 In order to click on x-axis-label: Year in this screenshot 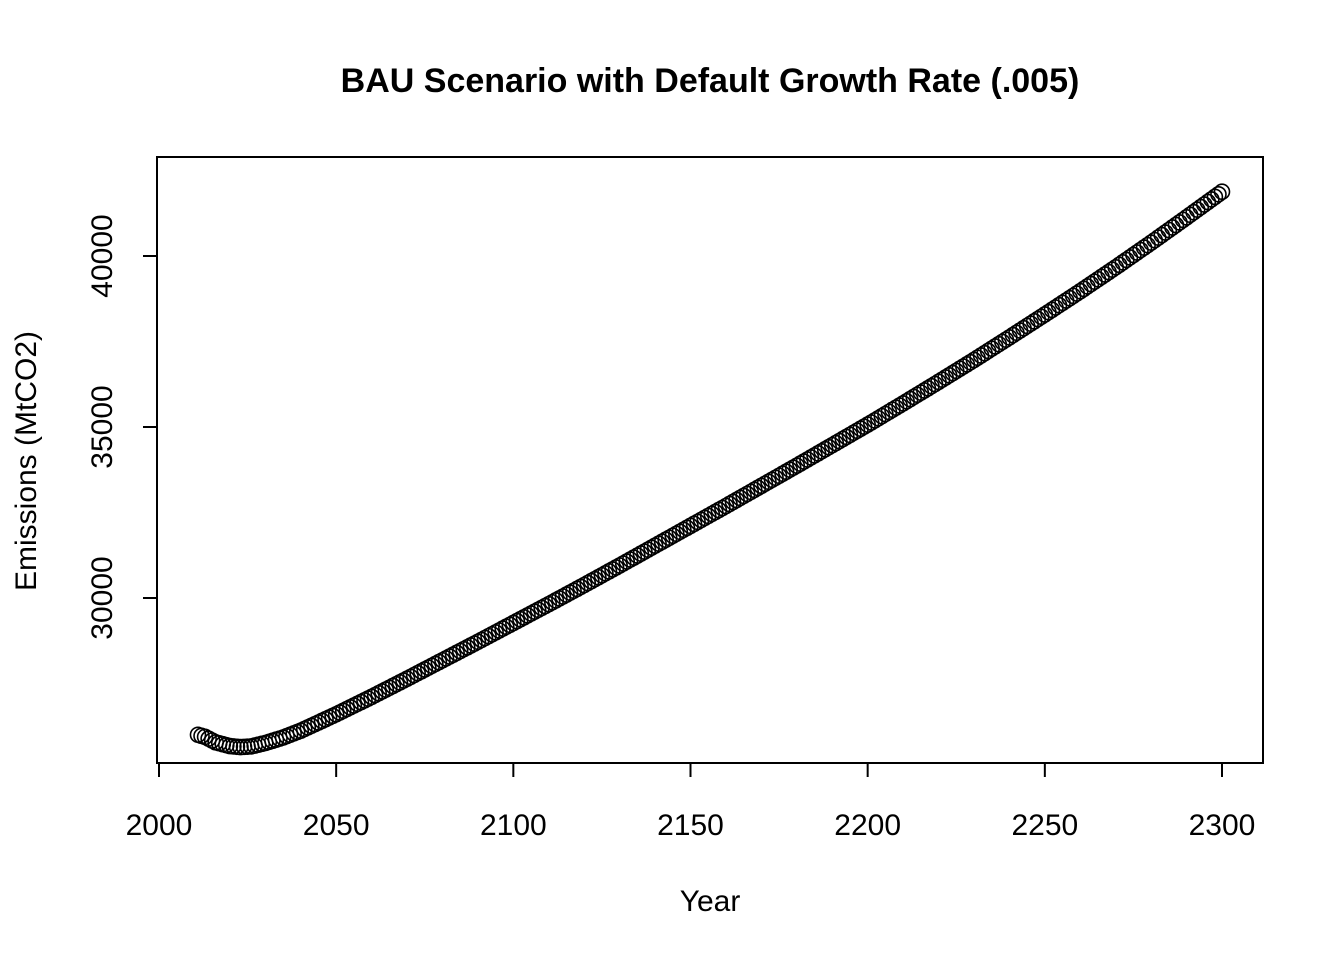, I will do `click(710, 901)`.